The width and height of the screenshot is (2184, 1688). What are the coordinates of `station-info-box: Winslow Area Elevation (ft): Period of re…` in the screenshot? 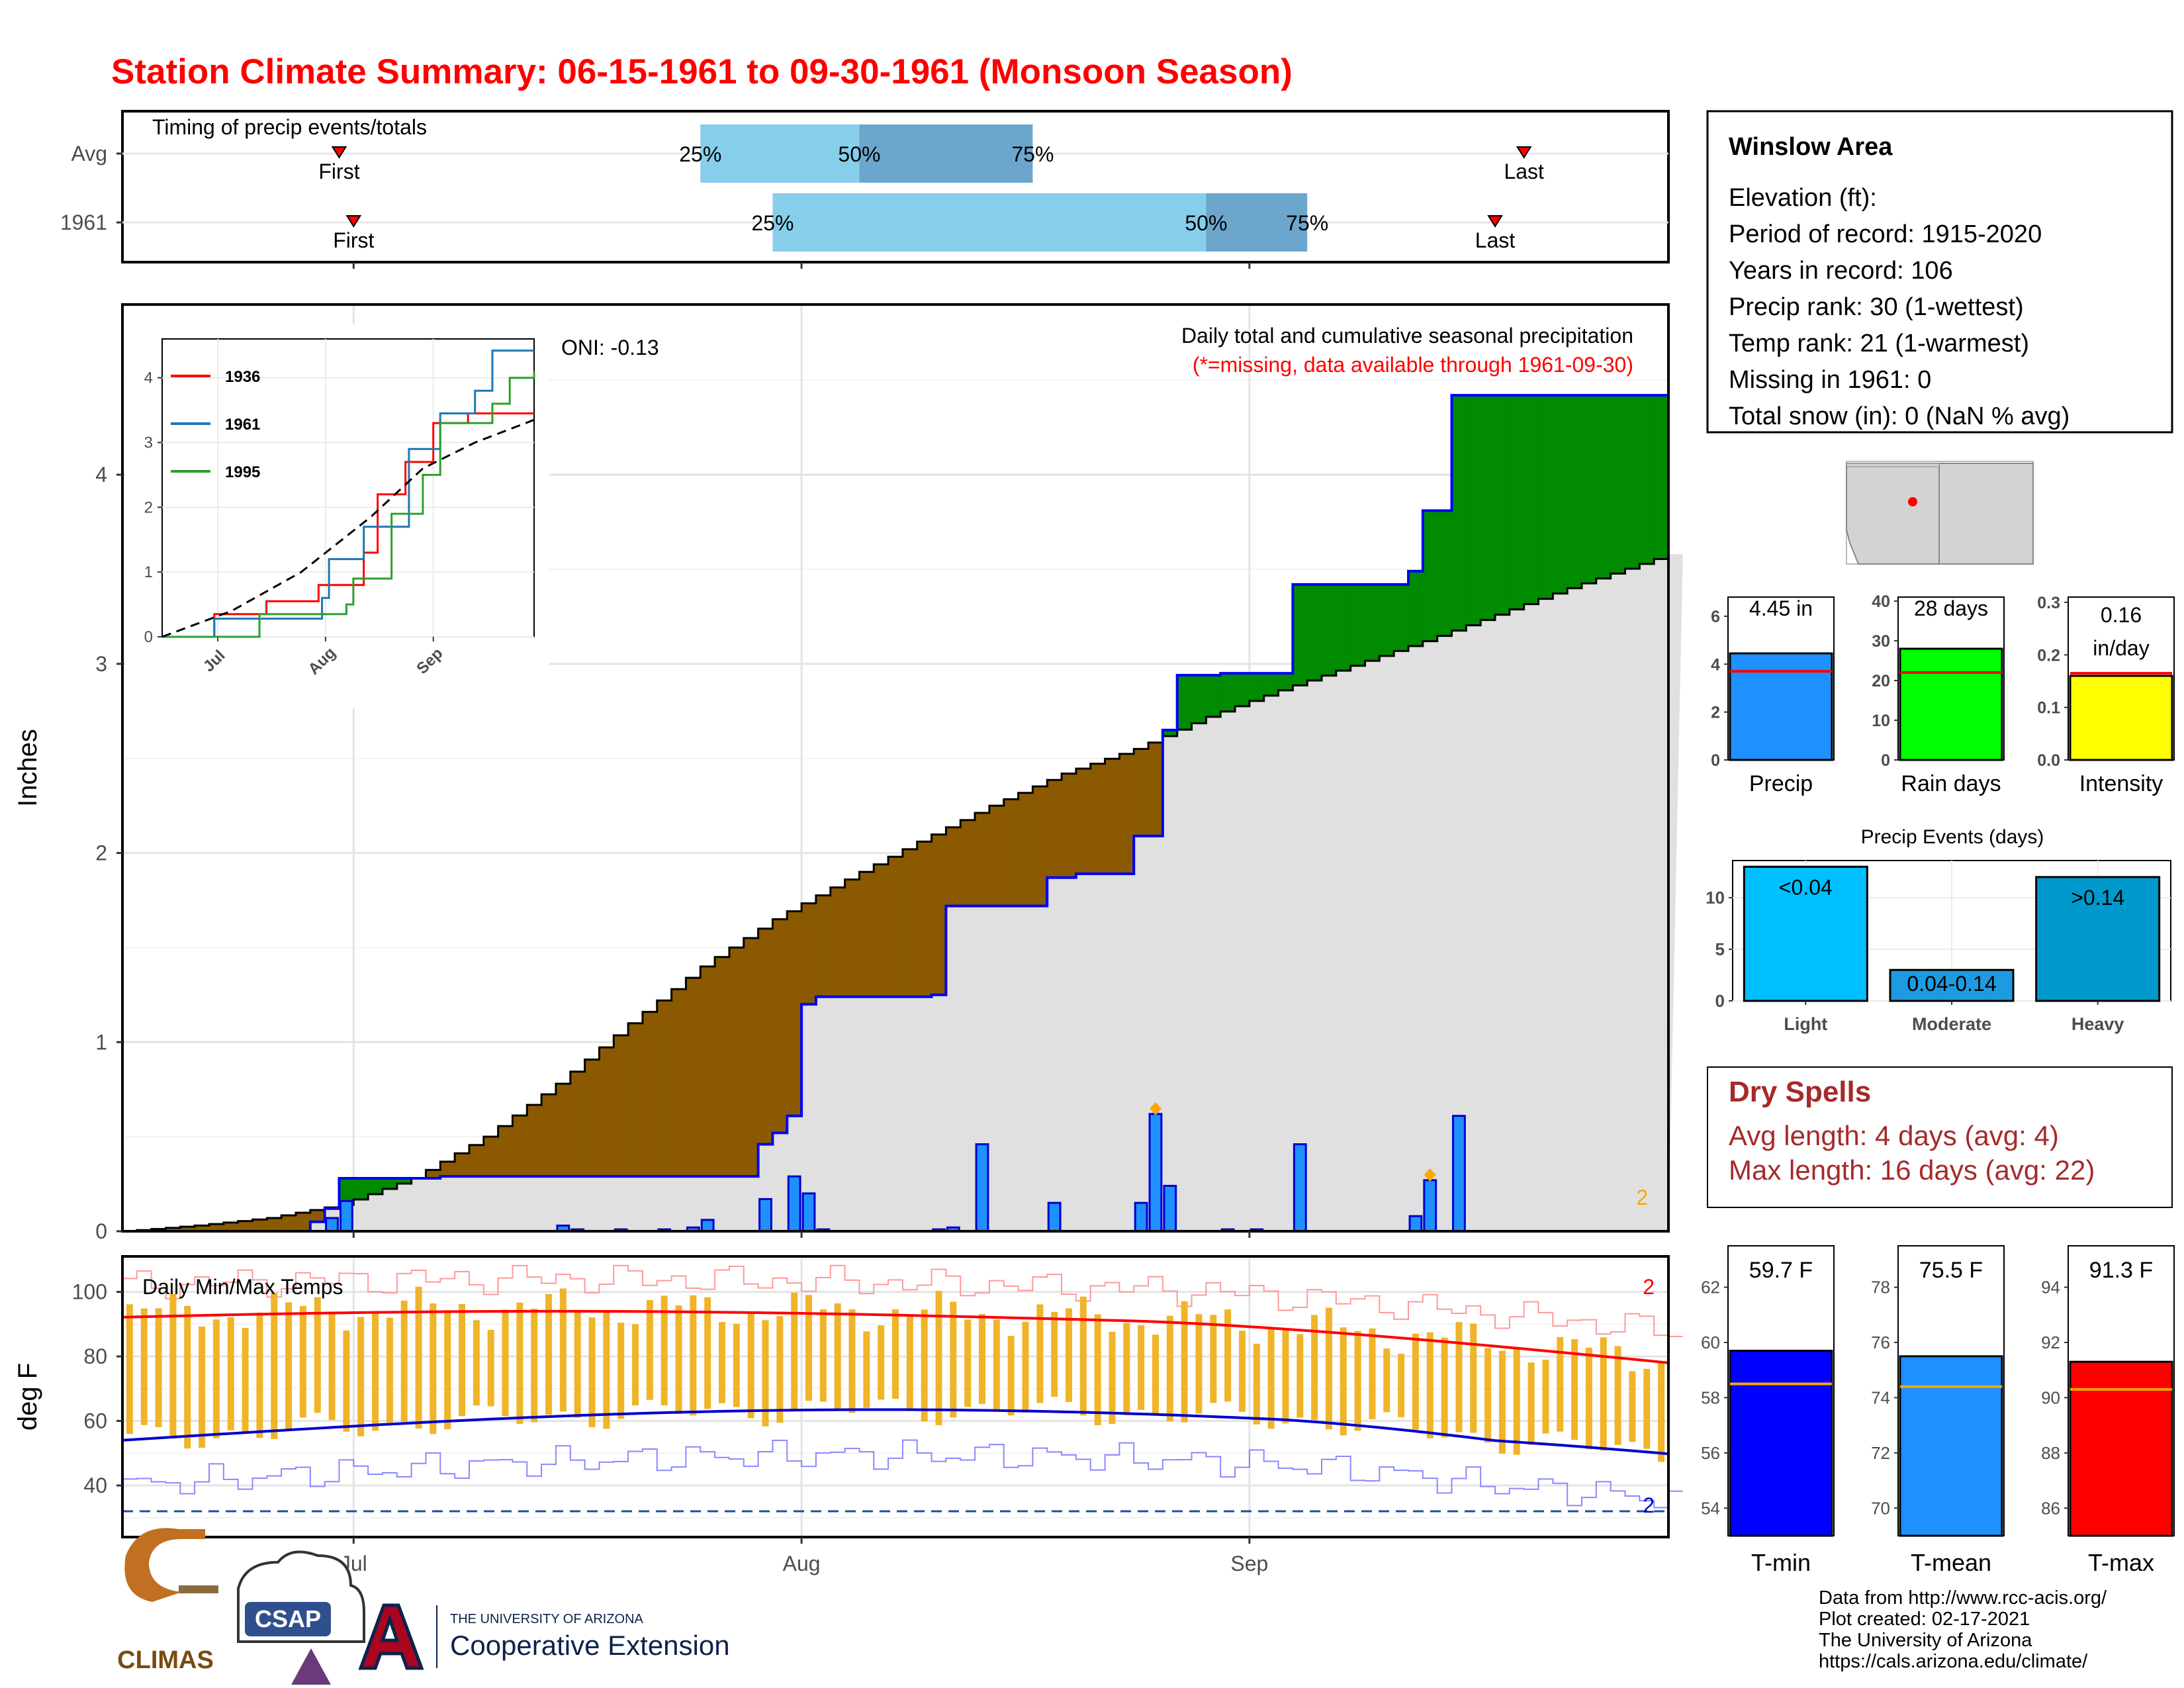 It's located at (1940, 272).